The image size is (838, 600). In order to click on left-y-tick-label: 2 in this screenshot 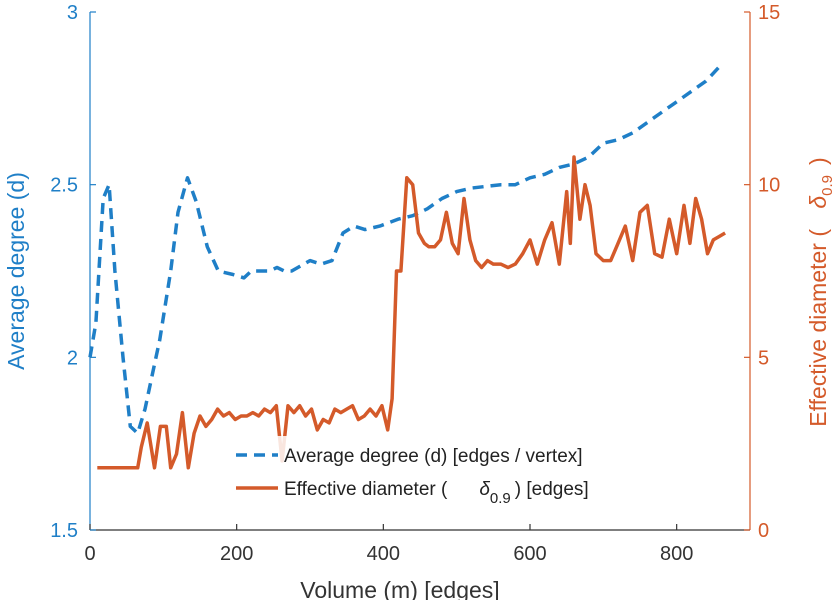, I will do `click(72, 358)`.